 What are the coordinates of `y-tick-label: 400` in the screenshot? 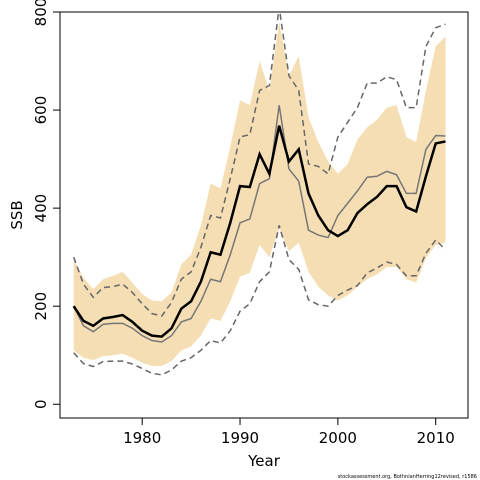 It's located at (41, 208).